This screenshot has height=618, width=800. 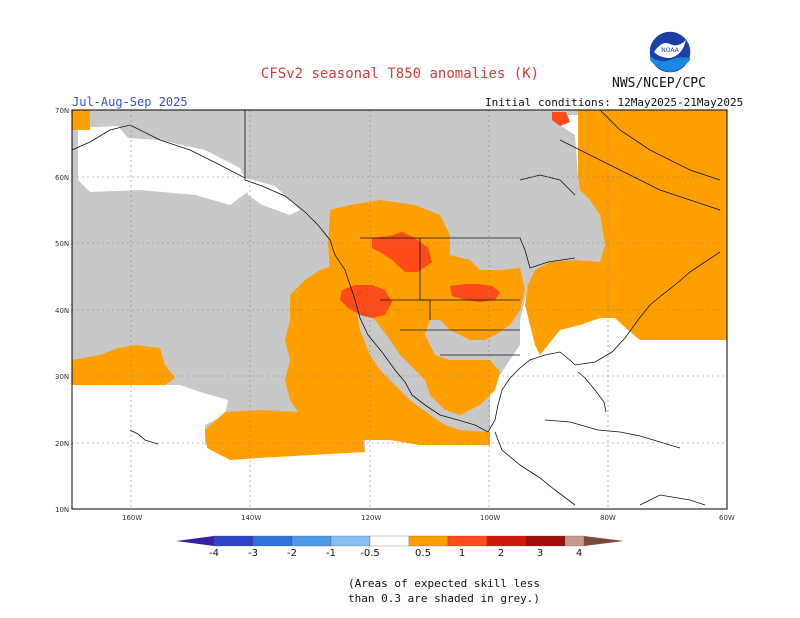 What do you see at coordinates (371, 518) in the screenshot?
I see `lon-label: 120W` at bounding box center [371, 518].